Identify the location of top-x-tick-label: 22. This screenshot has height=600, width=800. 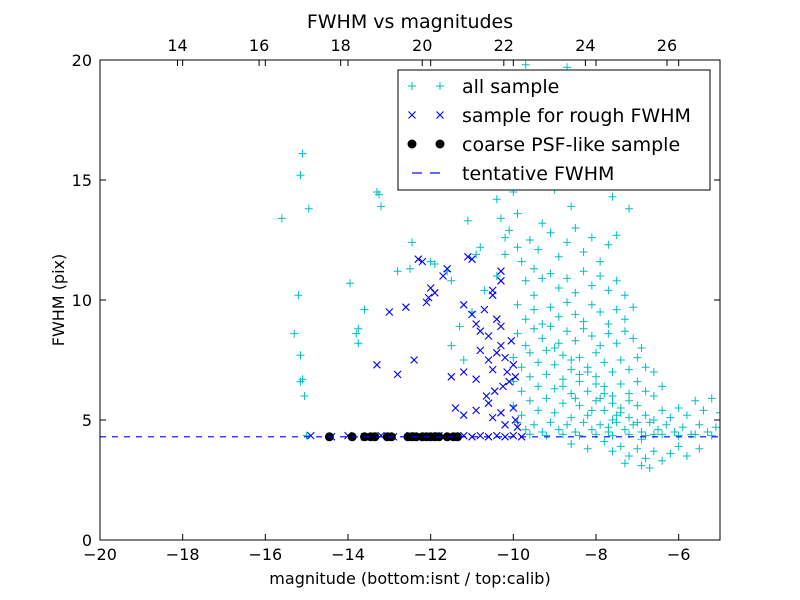
(504, 45).